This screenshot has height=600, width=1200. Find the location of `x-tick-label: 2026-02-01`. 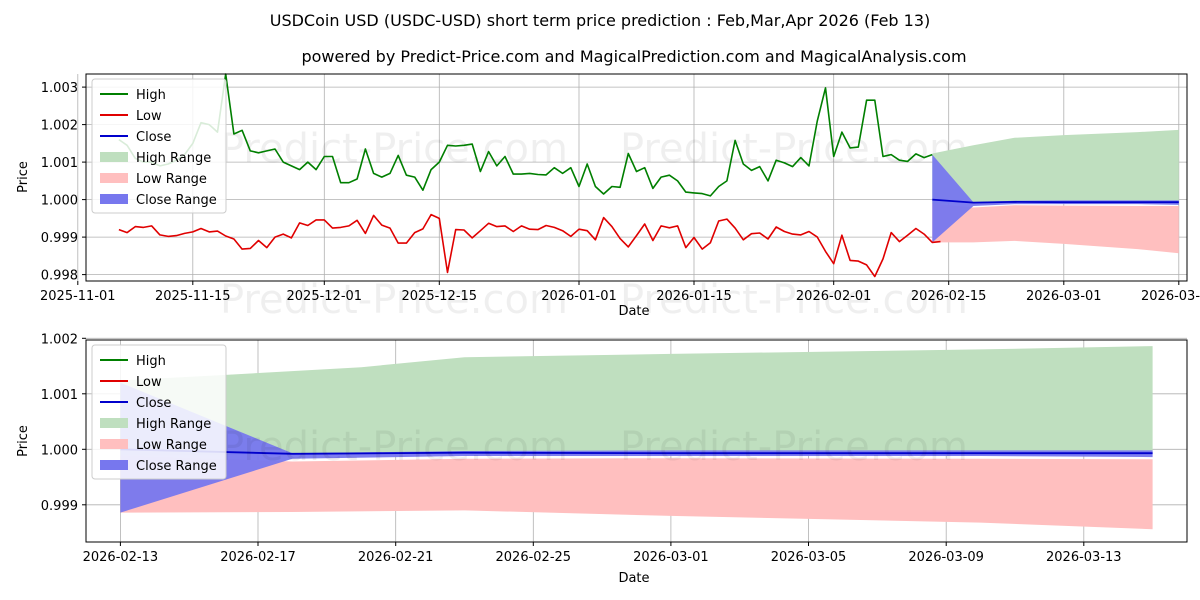

x-tick-label: 2026-02-01 is located at coordinates (834, 296).